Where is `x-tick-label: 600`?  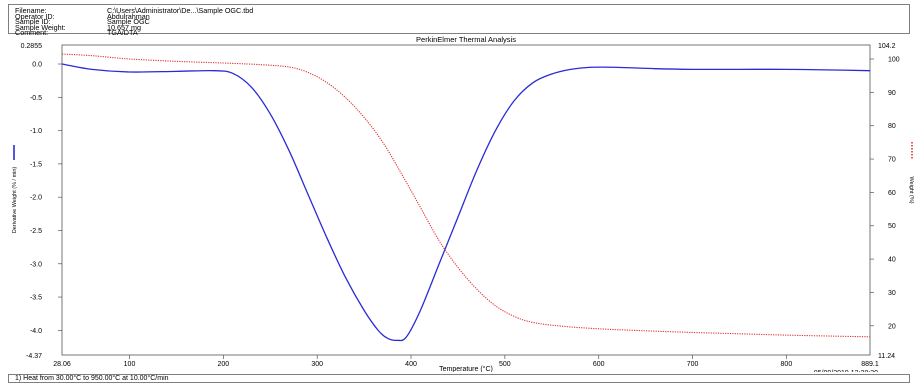
x-tick-label: 600 is located at coordinates (599, 364).